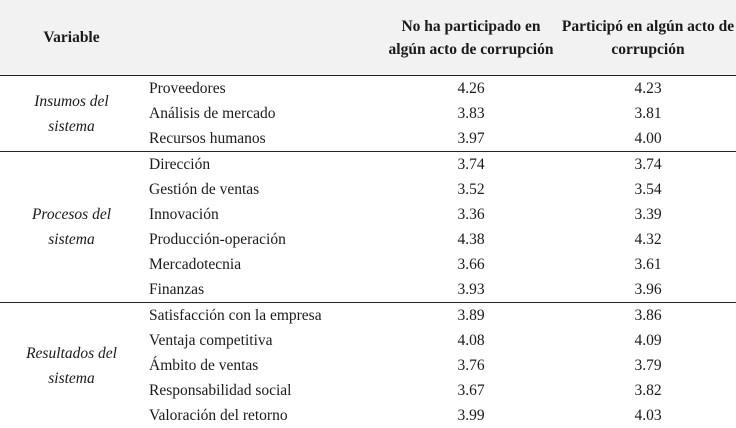 Image resolution: width=736 pixels, height=428 pixels. I want to click on value-corruption: 3.54, so click(648, 189).